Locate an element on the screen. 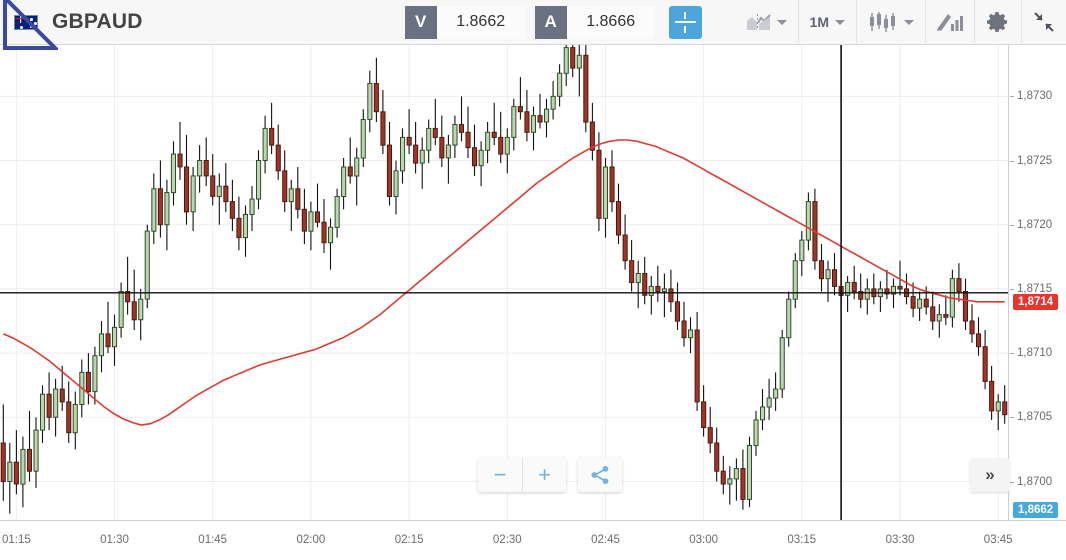 This screenshot has width=1066, height=560. indicators-icon is located at coordinates (950, 22).